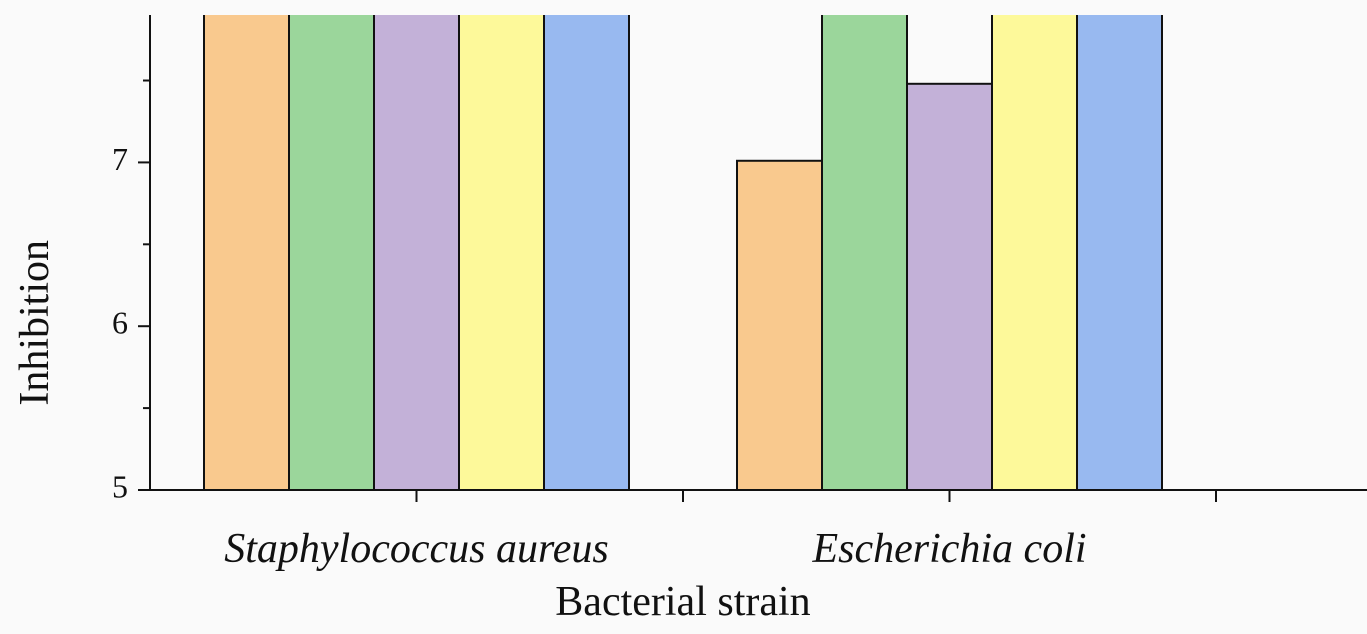 The image size is (1367, 634). I want to click on x-axis-title: Bacterial strain, so click(682, 602).